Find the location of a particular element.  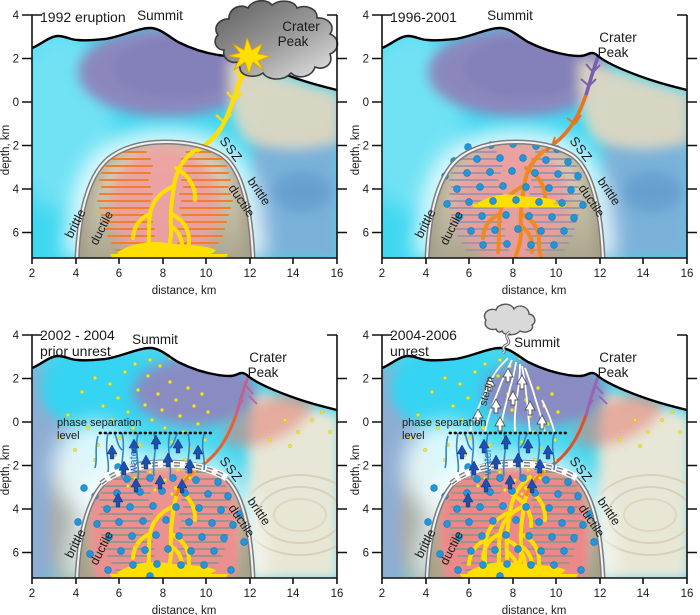

panel-title: unrest is located at coordinates (409, 351).